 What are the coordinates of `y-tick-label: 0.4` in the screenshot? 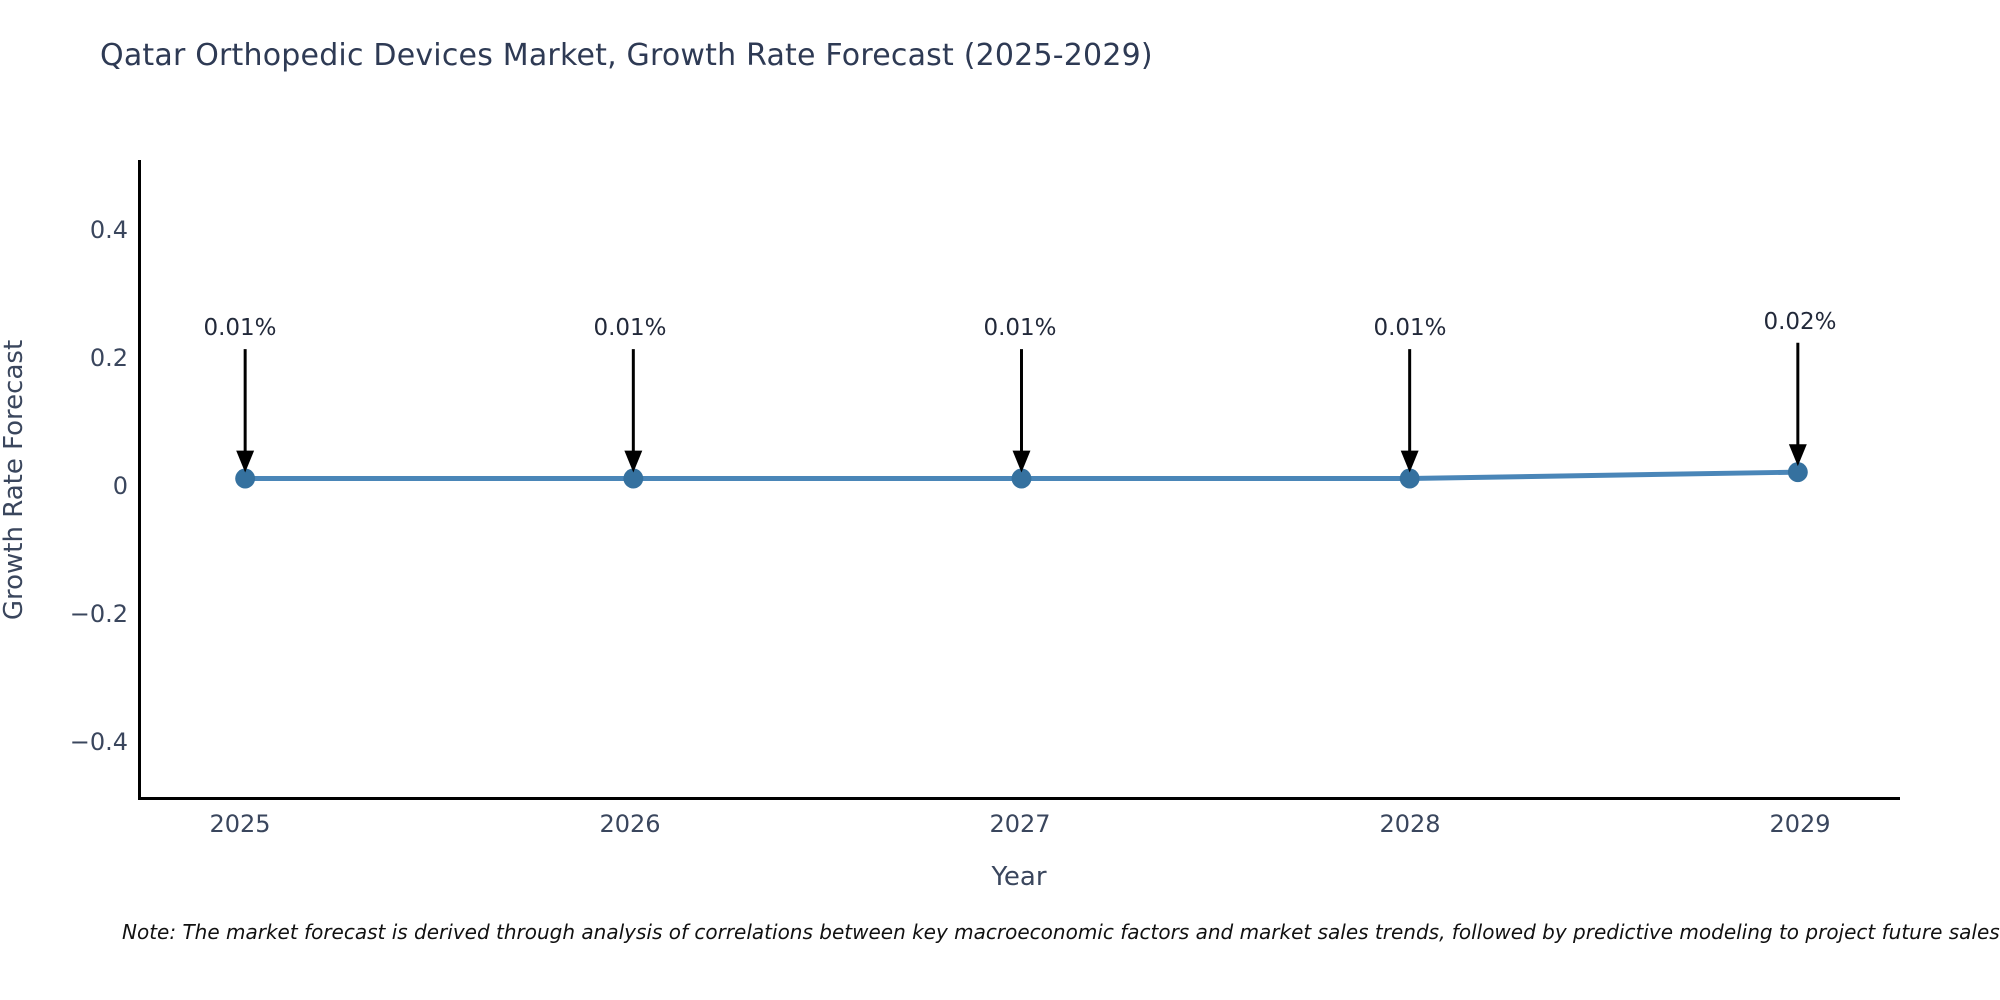 It's located at (108, 230).